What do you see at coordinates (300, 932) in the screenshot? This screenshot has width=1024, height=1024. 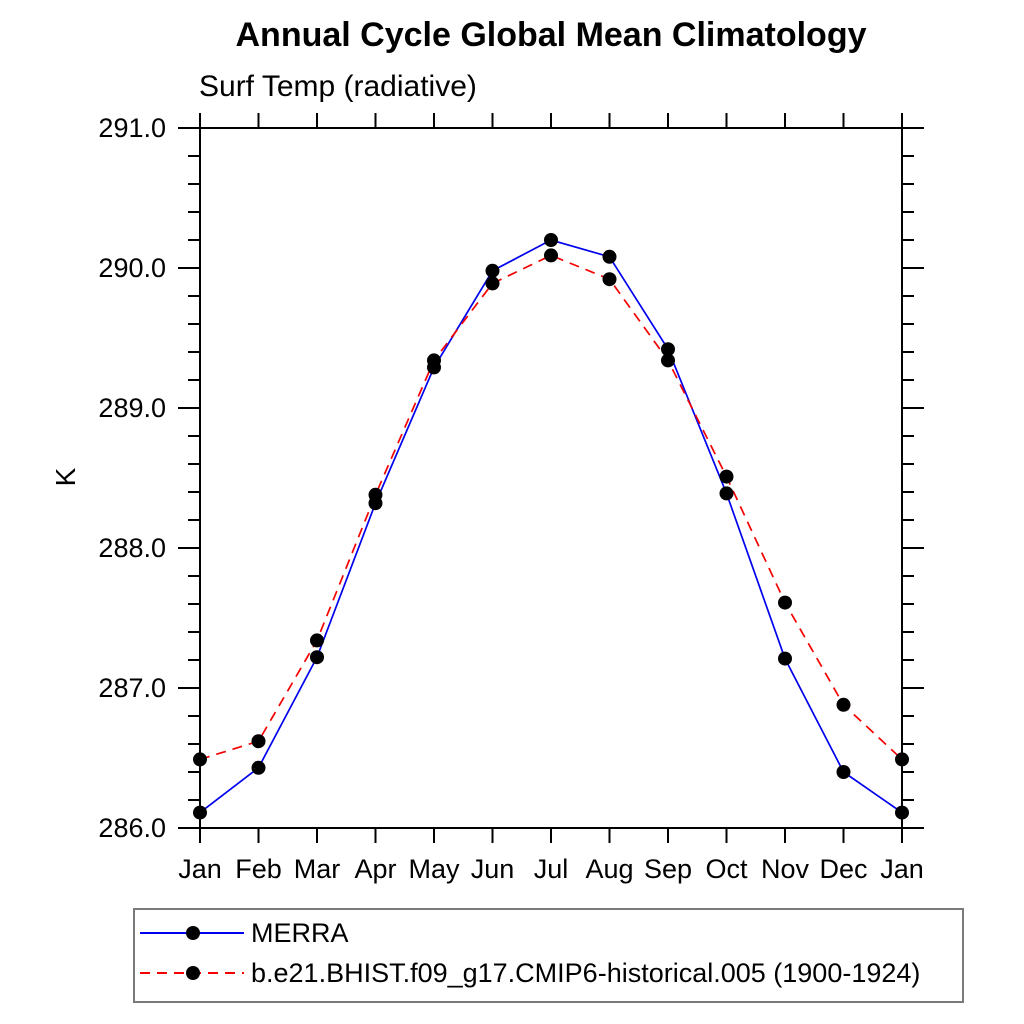 I see `legend-label-merra: MERRA` at bounding box center [300, 932].